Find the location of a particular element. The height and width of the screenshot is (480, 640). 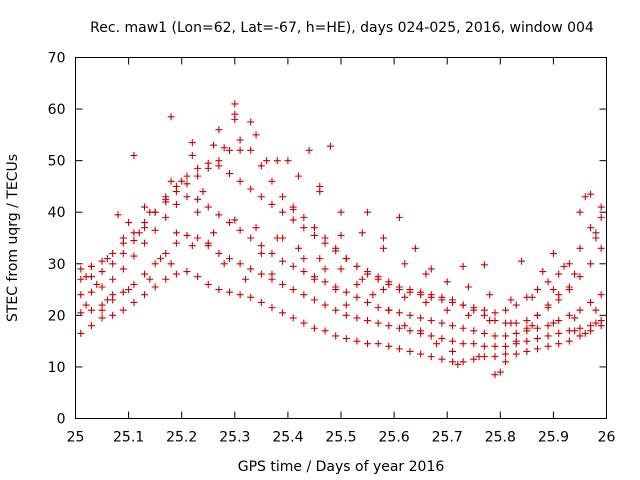

y-tick-label: 30 is located at coordinates (57, 265).